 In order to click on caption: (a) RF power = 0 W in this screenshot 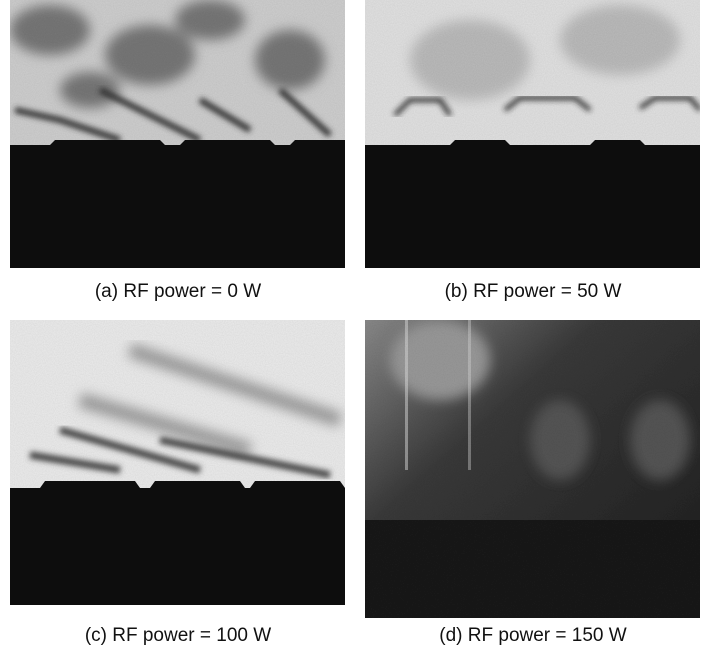, I will do `click(178, 291)`.